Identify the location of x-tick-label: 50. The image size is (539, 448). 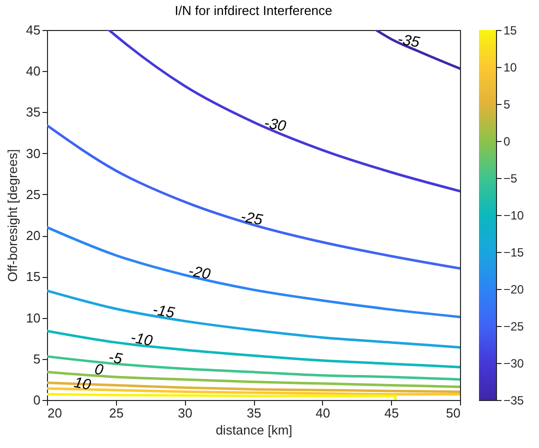
(453, 413).